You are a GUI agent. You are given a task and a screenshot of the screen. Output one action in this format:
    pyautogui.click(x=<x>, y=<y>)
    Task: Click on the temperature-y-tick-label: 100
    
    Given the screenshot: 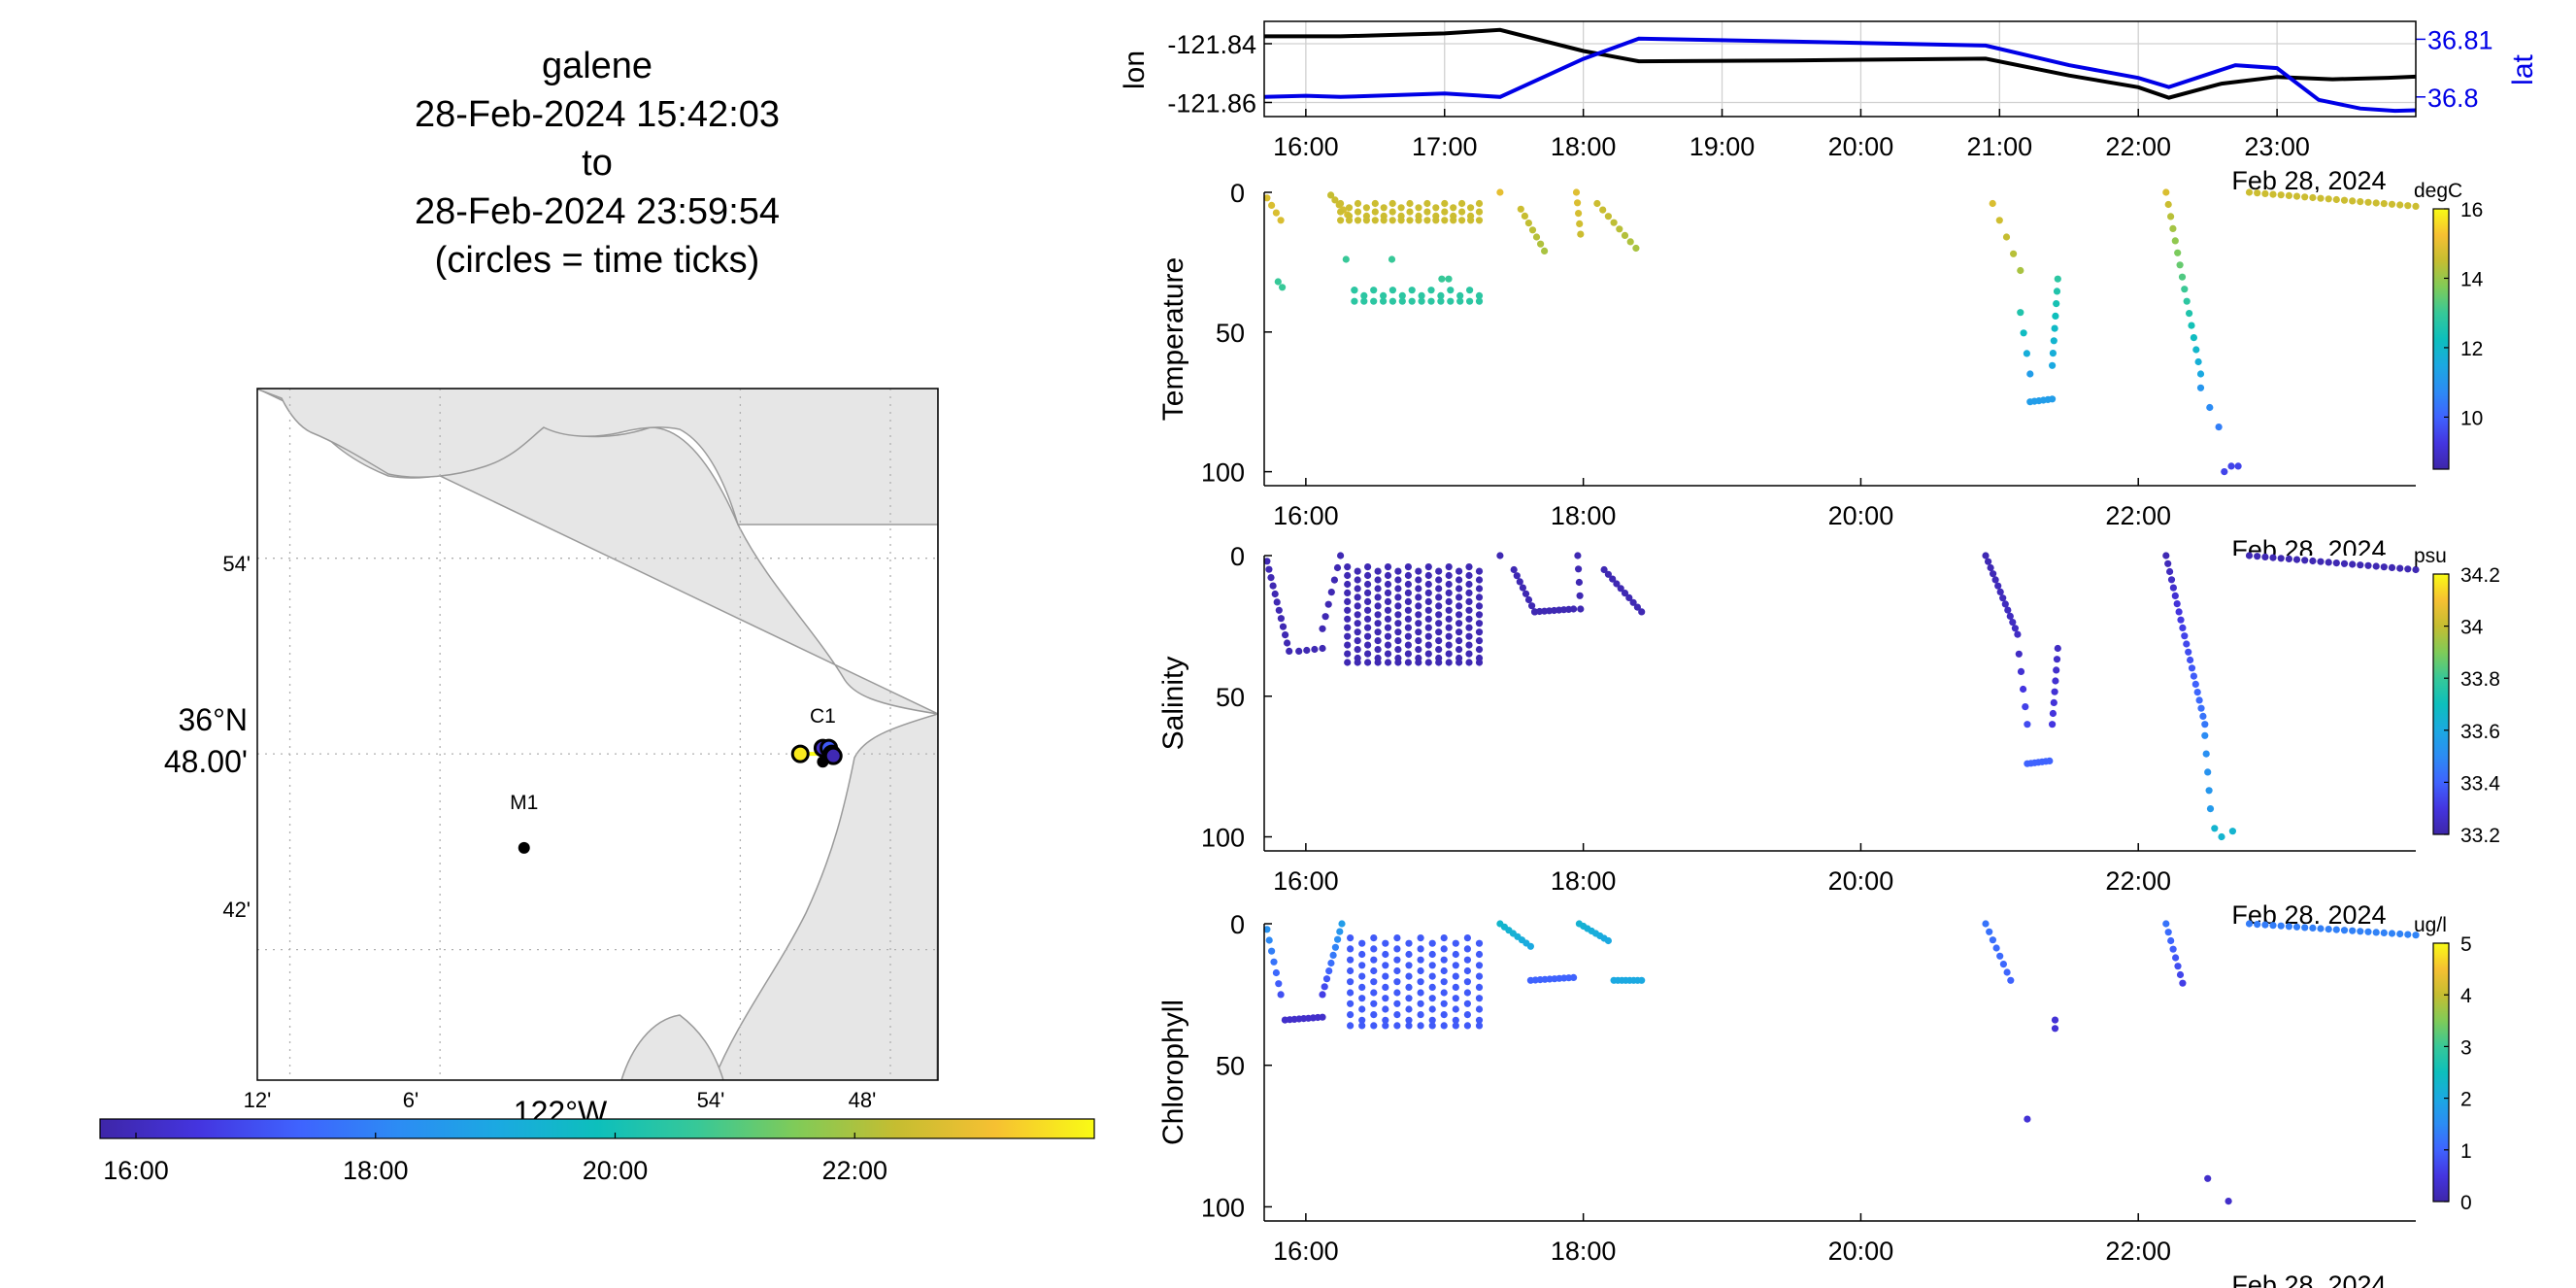 What is the action you would take?
    pyautogui.click(x=1223, y=473)
    